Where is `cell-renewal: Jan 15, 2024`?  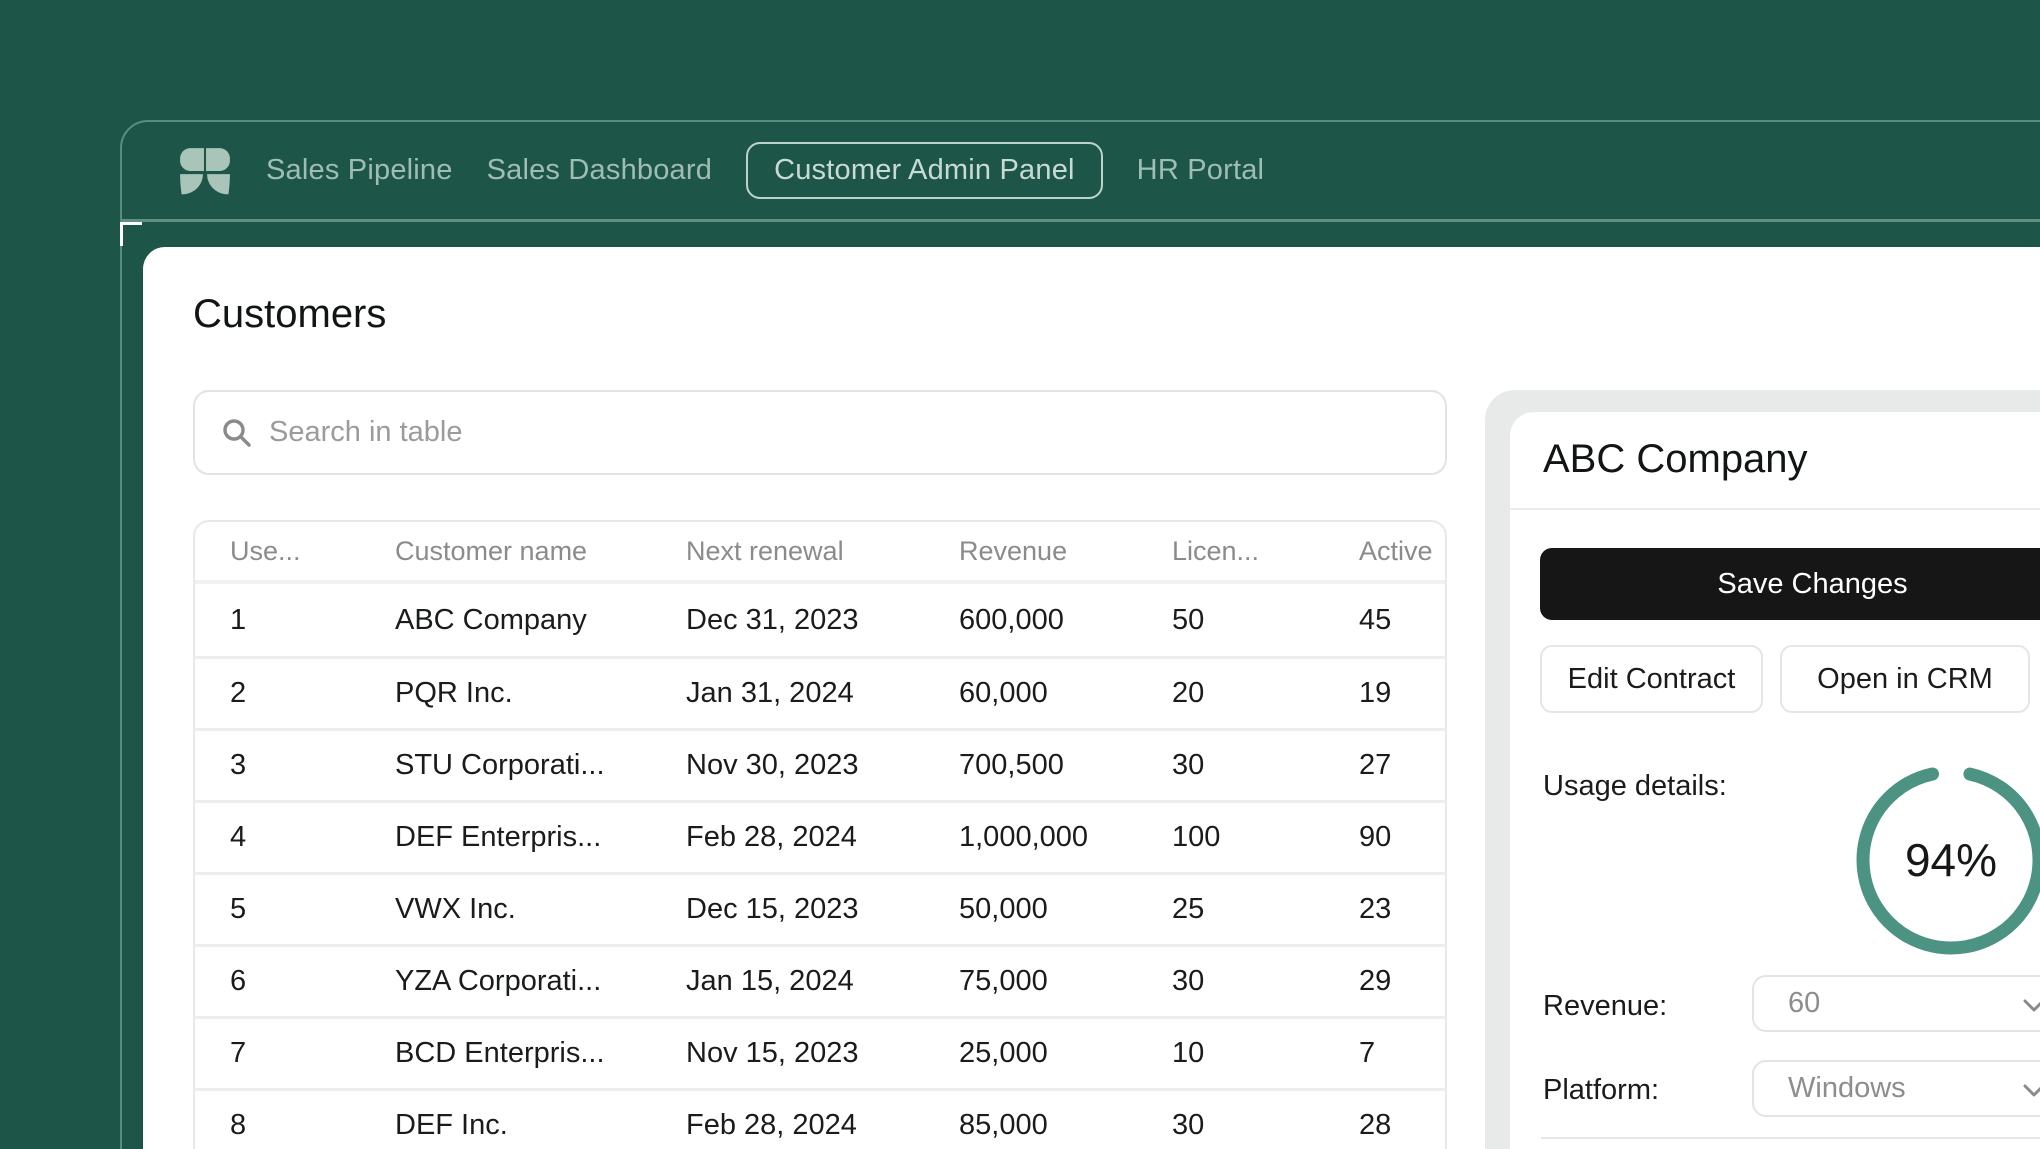 cell-renewal: Jan 15, 2024 is located at coordinates (770, 981).